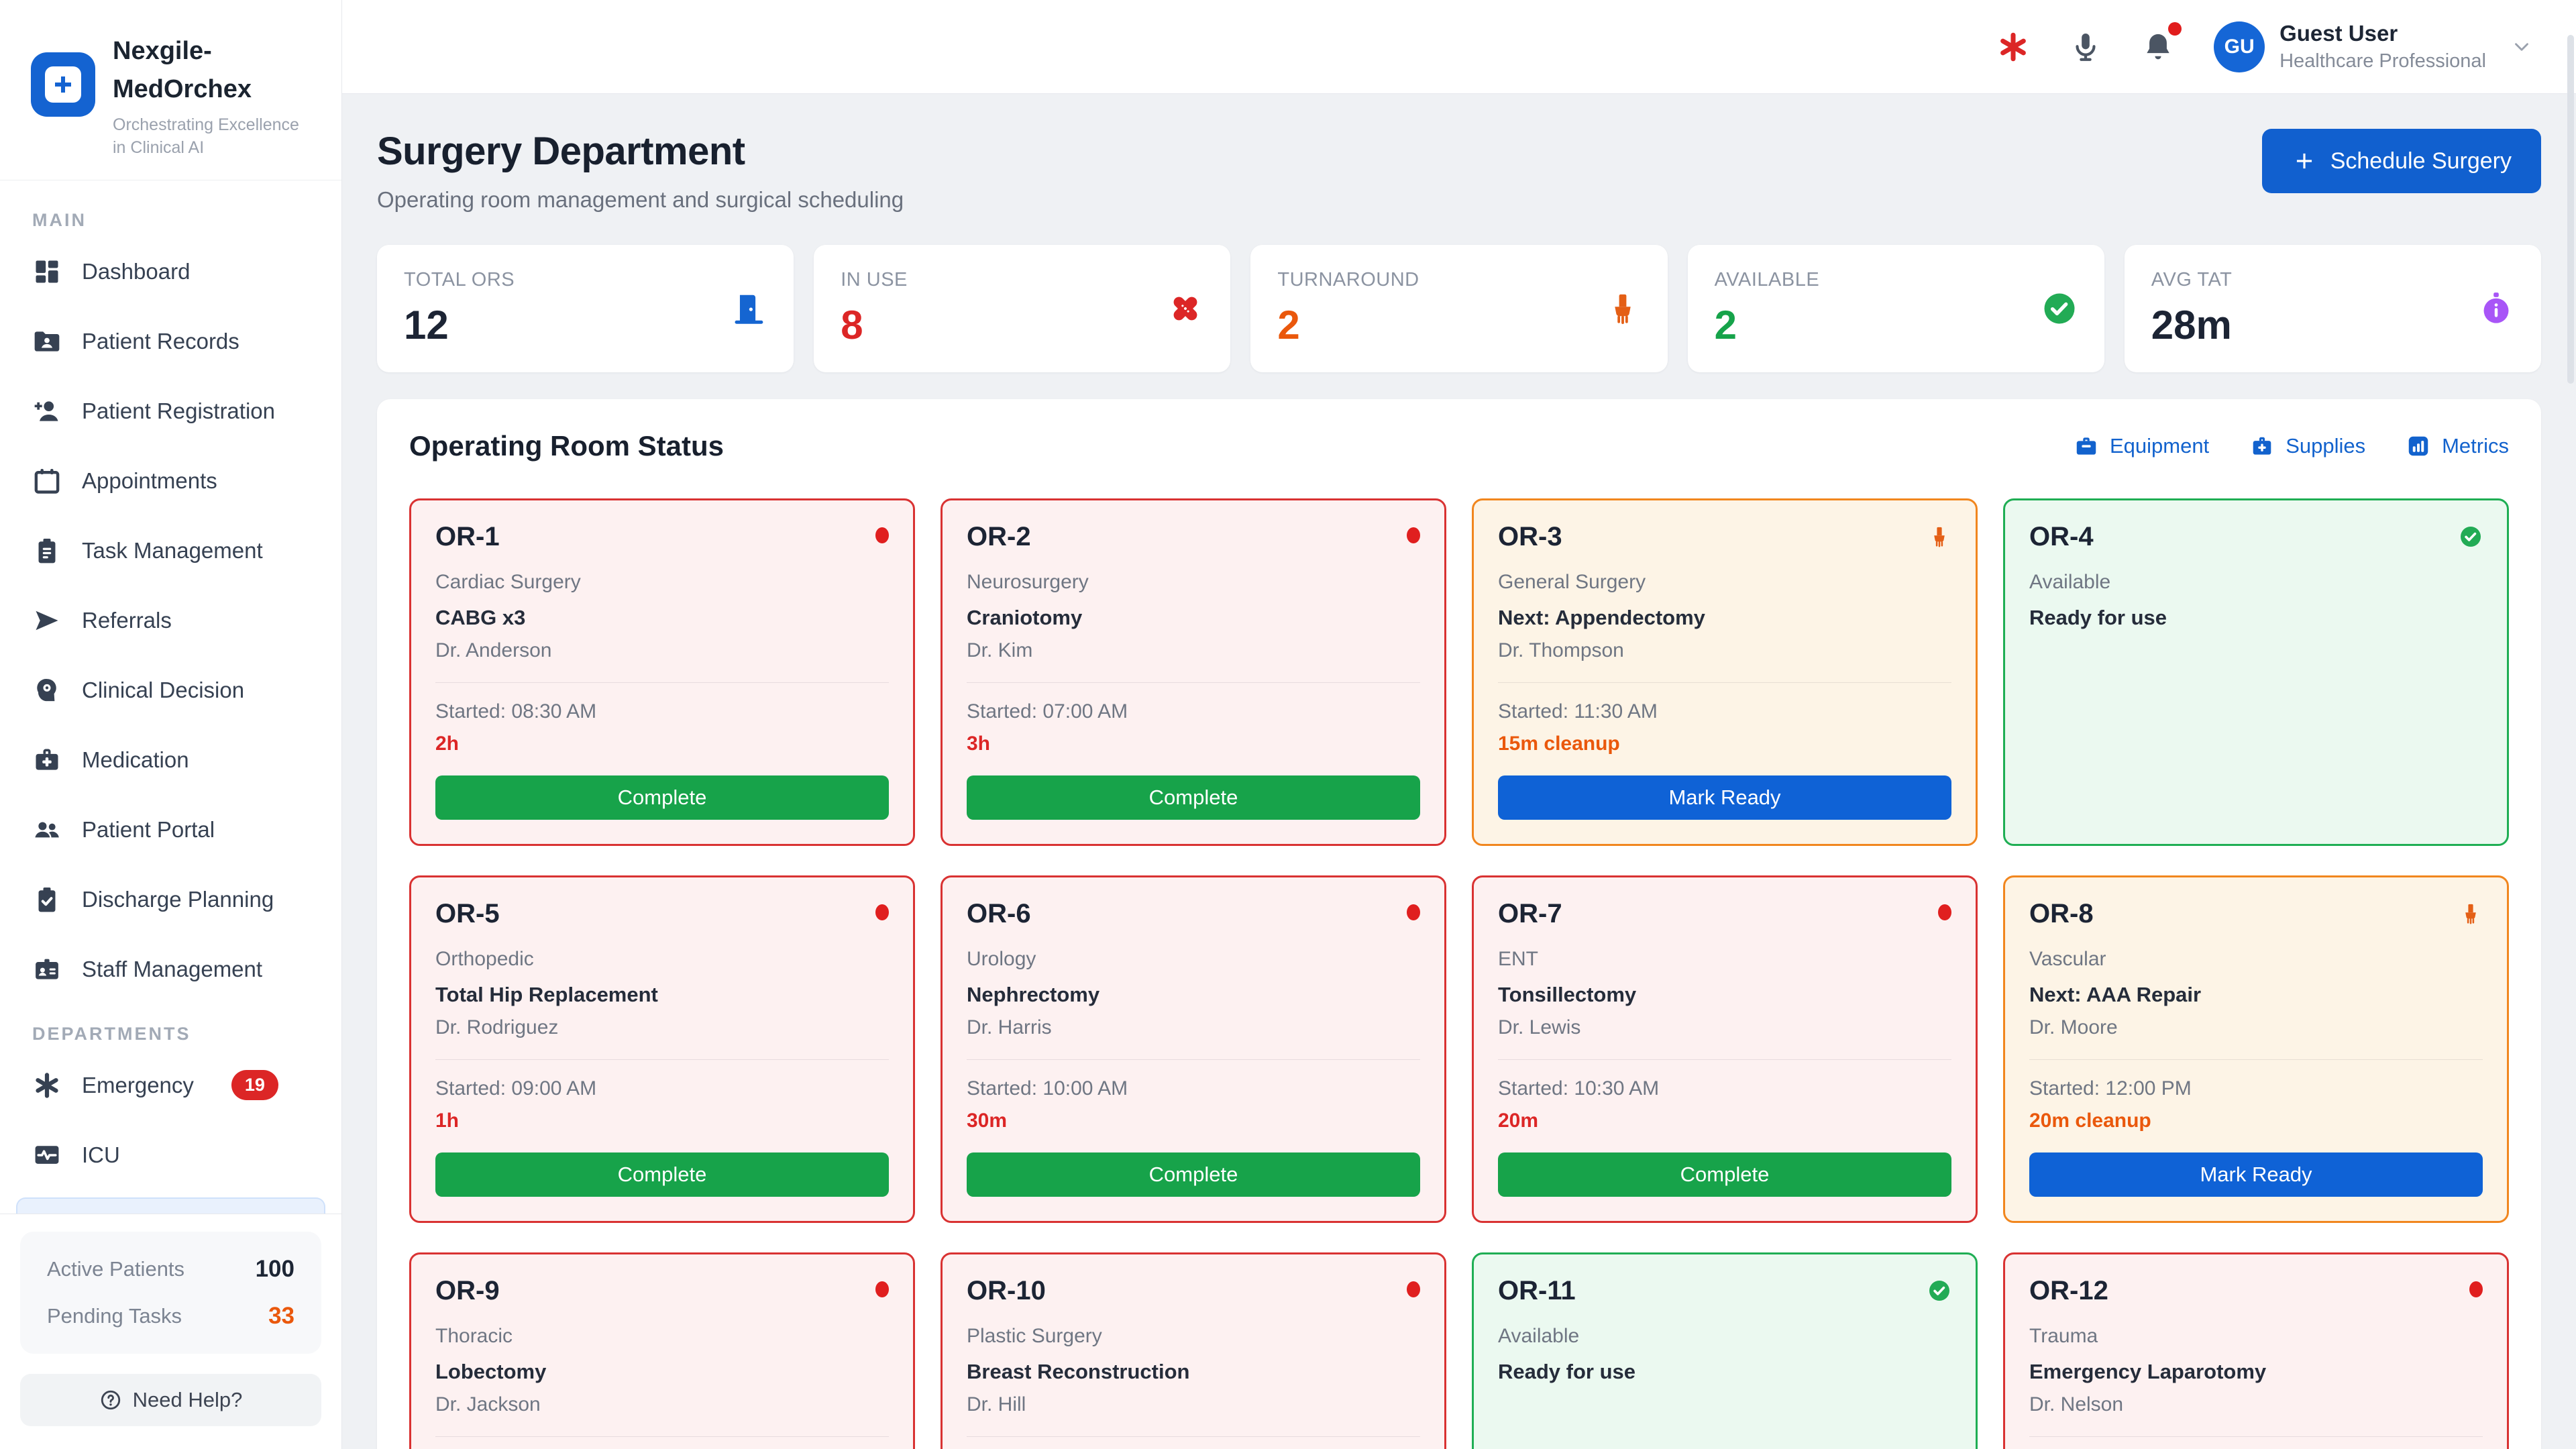 This screenshot has width=2576, height=1449. I want to click on link-label: Equipment, so click(2159, 446).